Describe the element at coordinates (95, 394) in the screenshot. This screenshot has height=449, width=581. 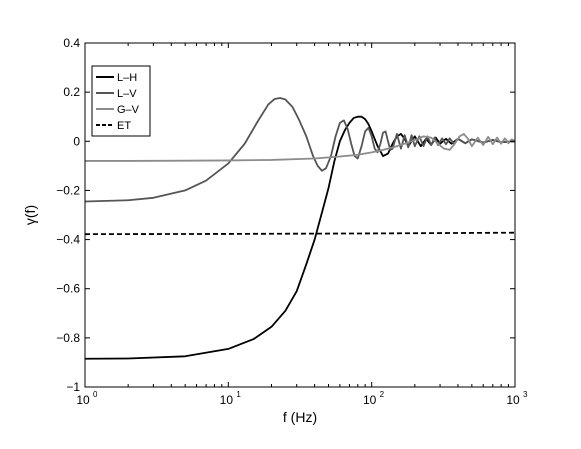
I see `x-tick-exponent: 0` at that location.